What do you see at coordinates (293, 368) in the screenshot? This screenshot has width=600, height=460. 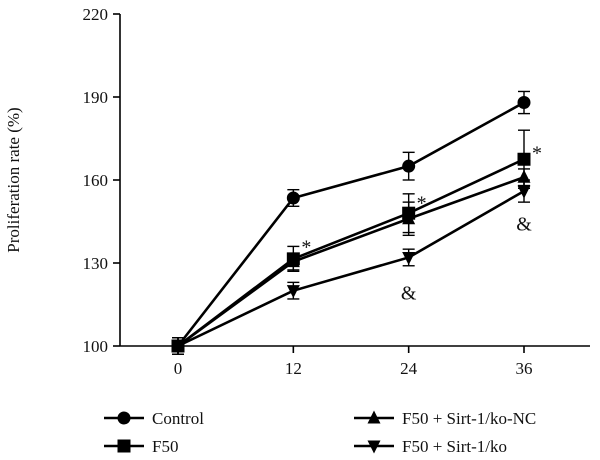 I see `x-tick-label: 12` at bounding box center [293, 368].